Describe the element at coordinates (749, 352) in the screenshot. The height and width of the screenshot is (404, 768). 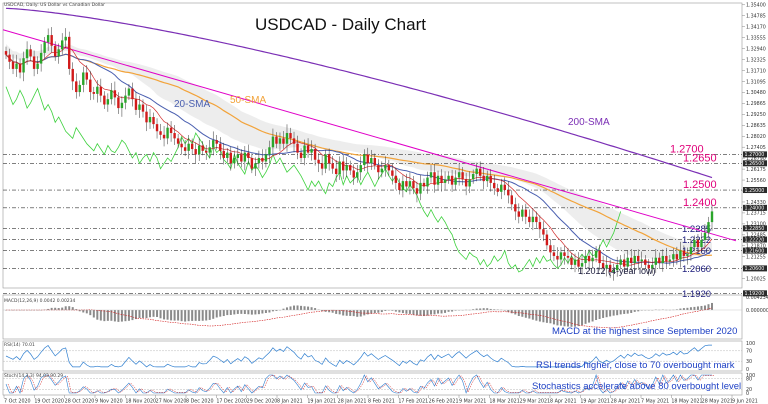
I see `rsi-axis-label: 70` at that location.